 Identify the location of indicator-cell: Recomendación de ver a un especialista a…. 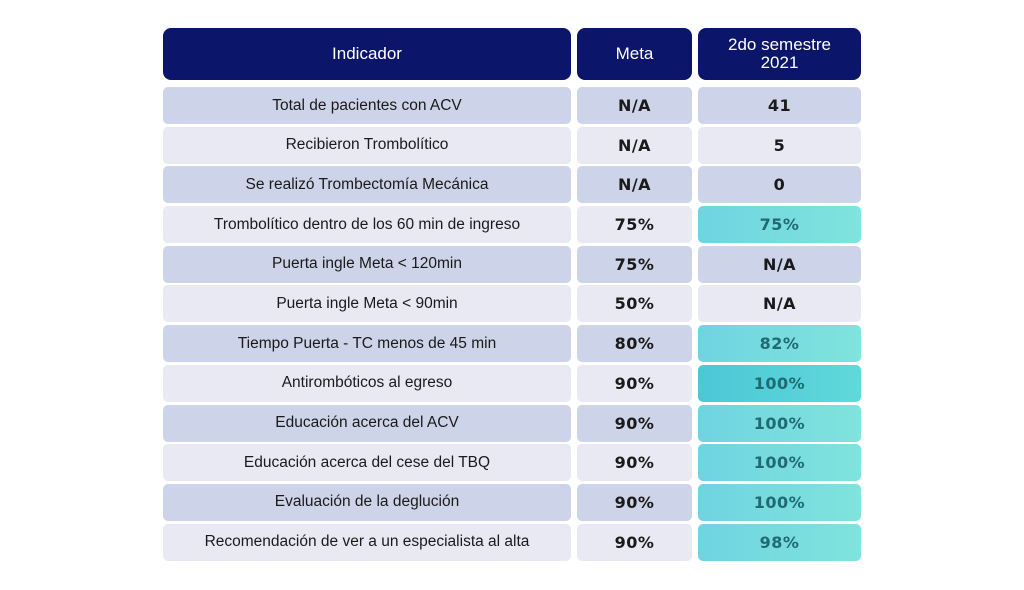
(367, 542).